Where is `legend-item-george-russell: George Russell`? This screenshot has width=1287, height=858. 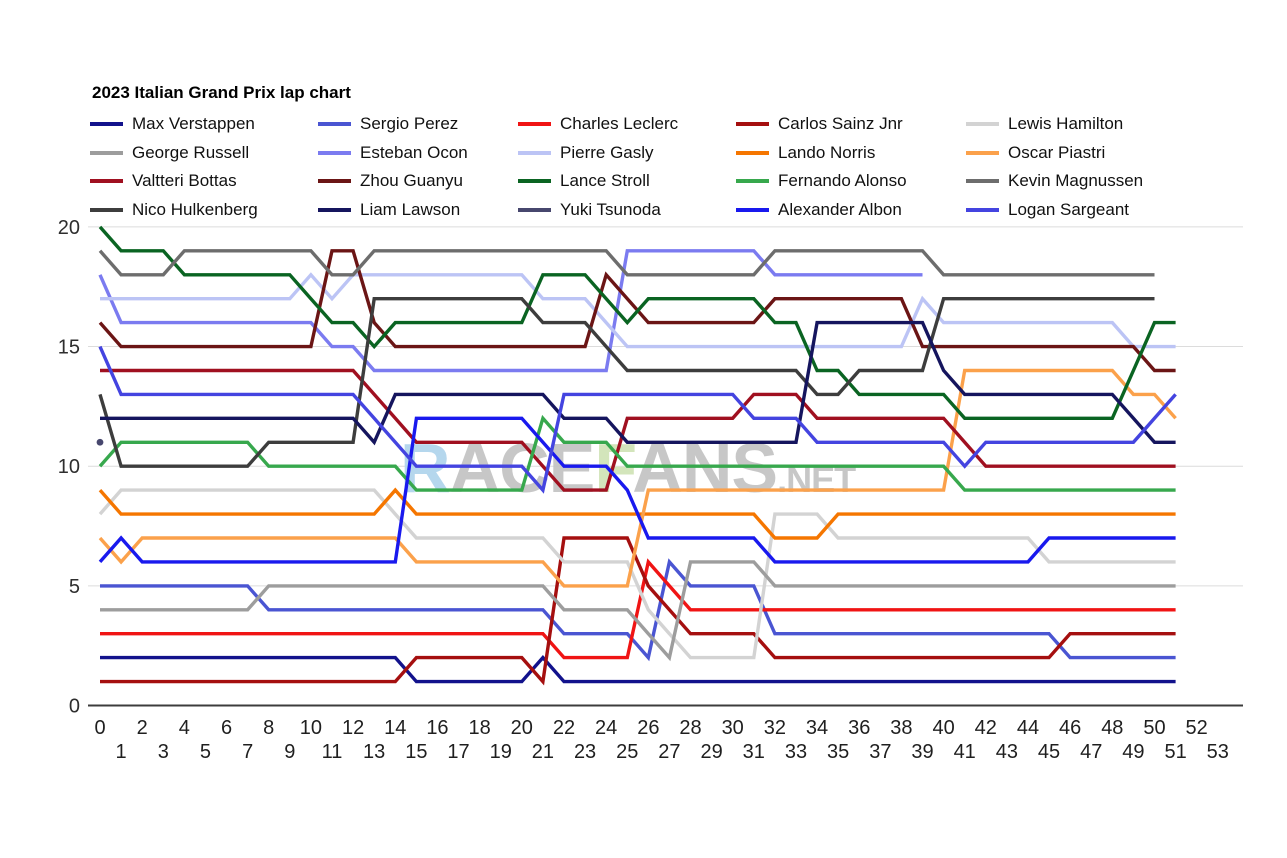 legend-item-george-russell: George Russell is located at coordinates (204, 153).